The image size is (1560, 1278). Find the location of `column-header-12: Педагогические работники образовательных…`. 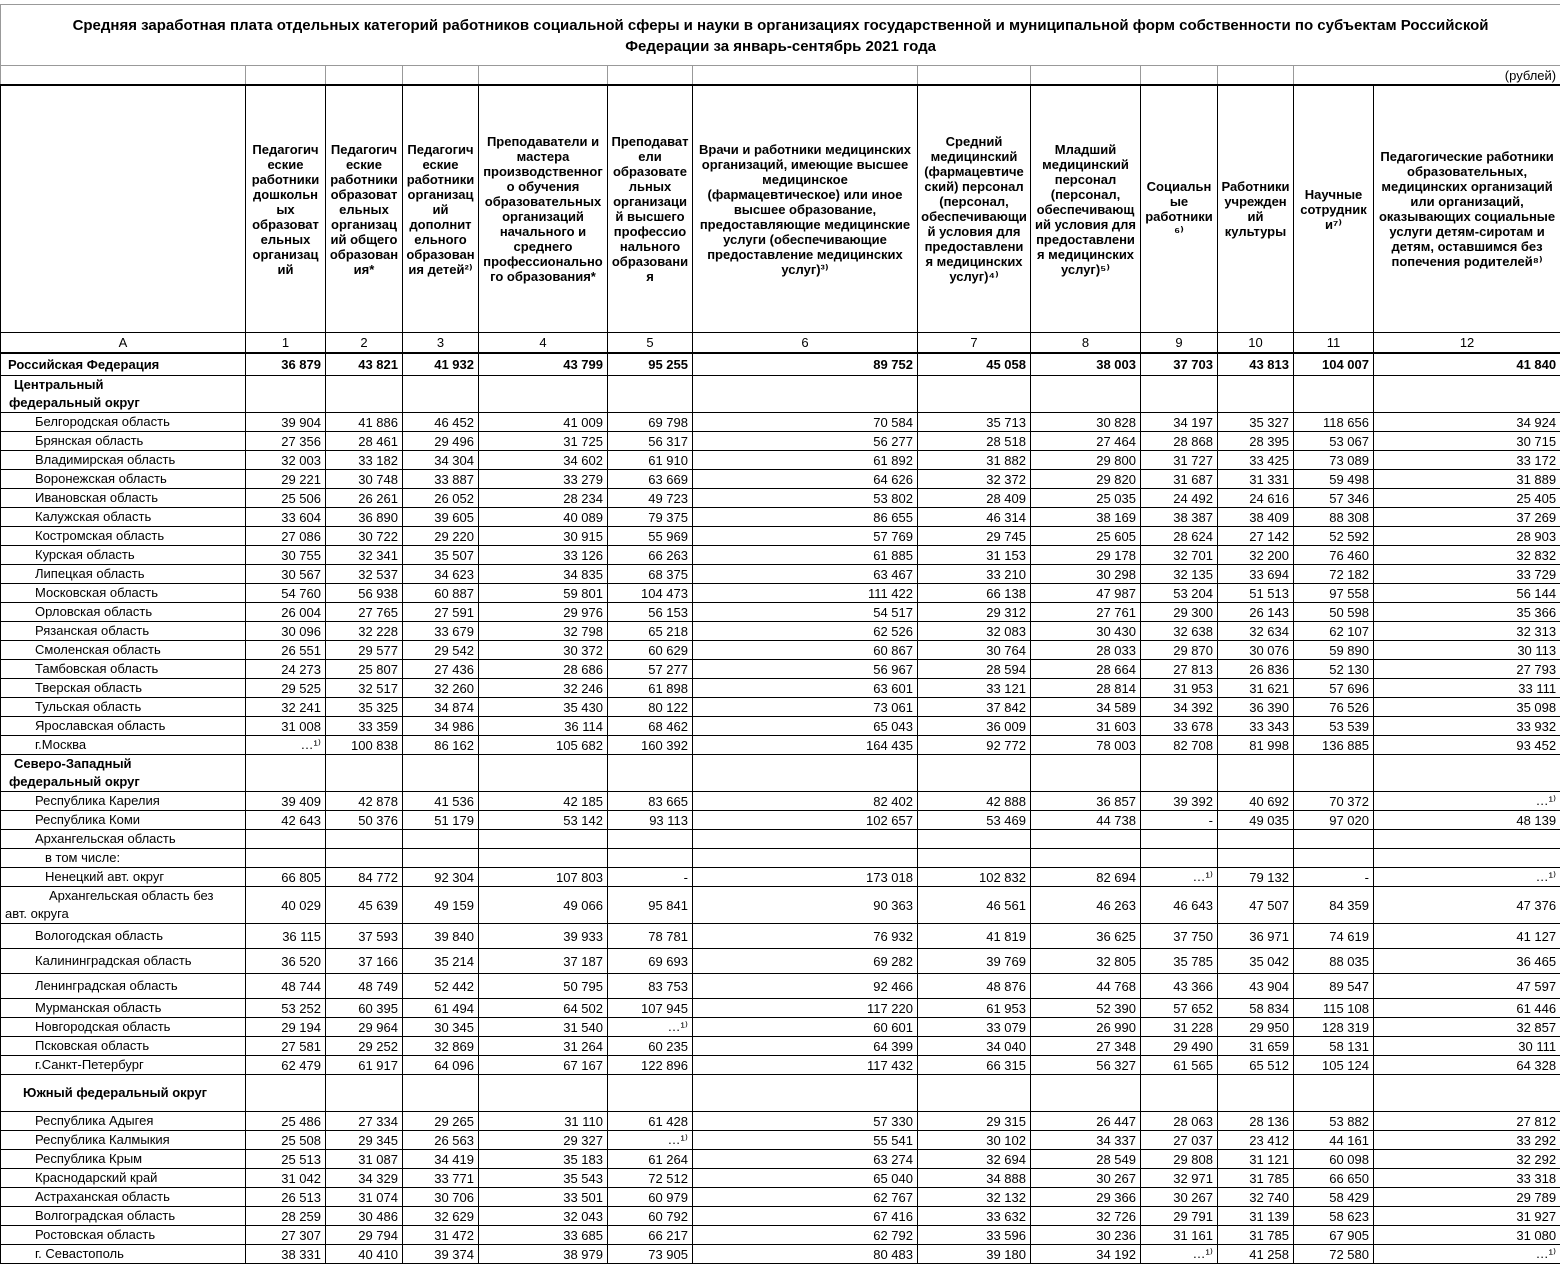

column-header-12: Педагогические работники образовательных… is located at coordinates (1466, 208).